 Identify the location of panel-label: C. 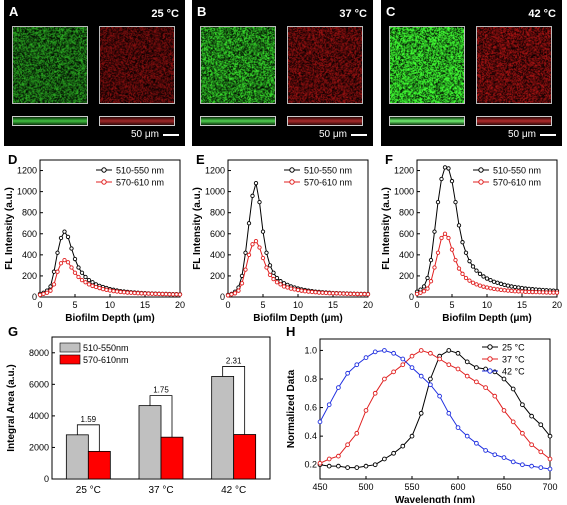
(391, 11).